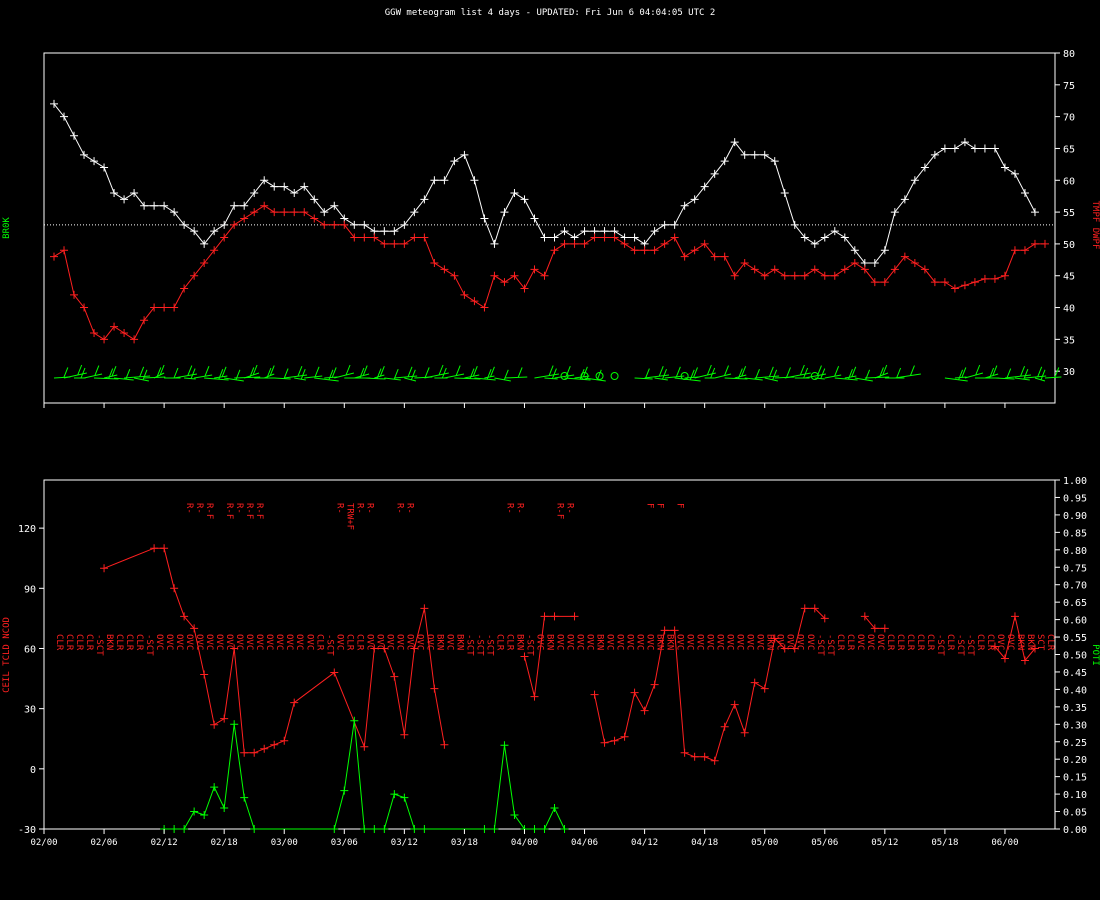  What do you see at coordinates (670, 642) in the screenshot?
I see `cloud-cover-label: BKN` at bounding box center [670, 642].